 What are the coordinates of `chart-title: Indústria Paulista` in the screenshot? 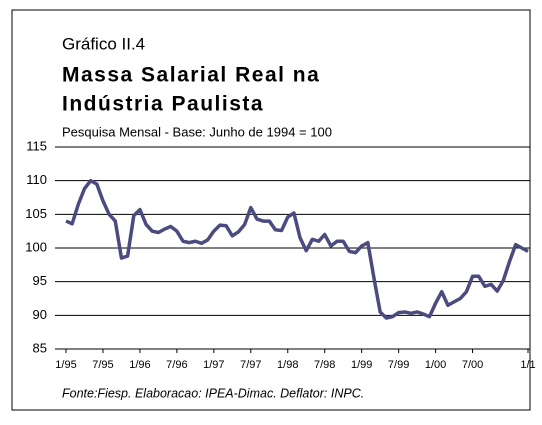 It's located at (163, 104).